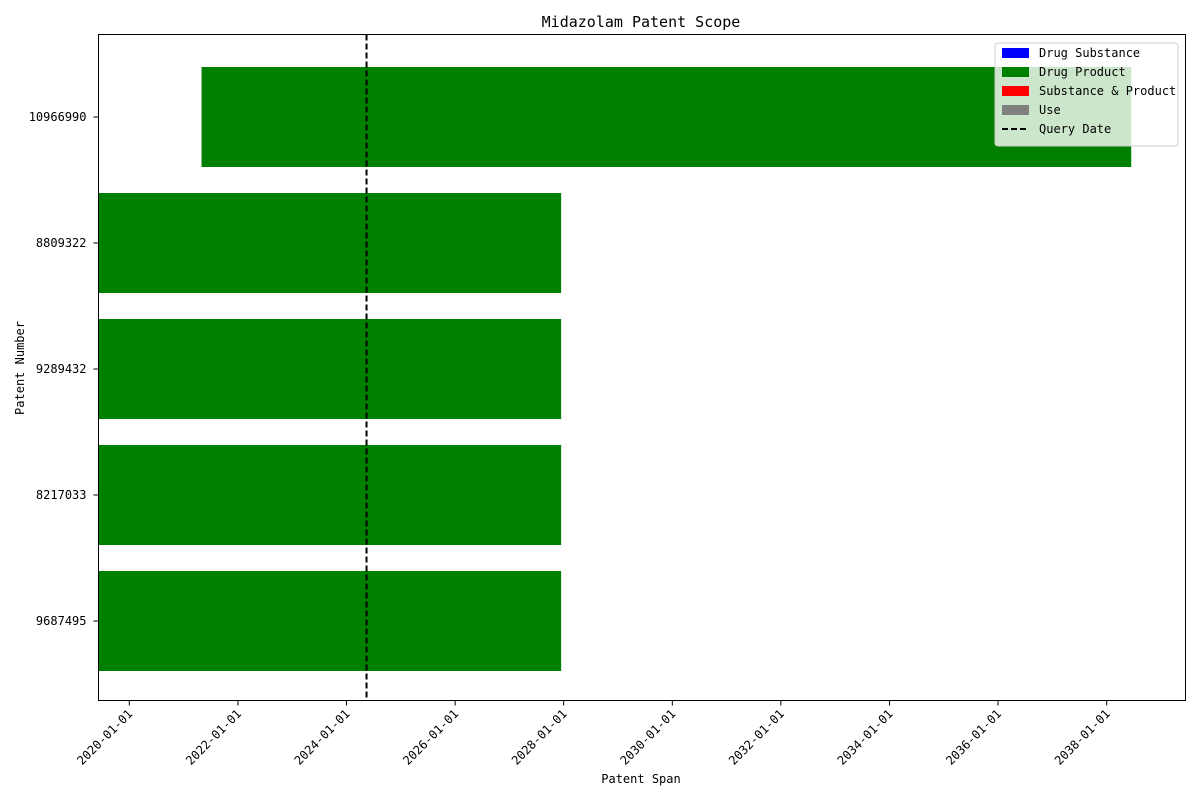 The height and width of the screenshot is (800, 1200). I want to click on x-tick-label: 2032-01-01, so click(756, 737).